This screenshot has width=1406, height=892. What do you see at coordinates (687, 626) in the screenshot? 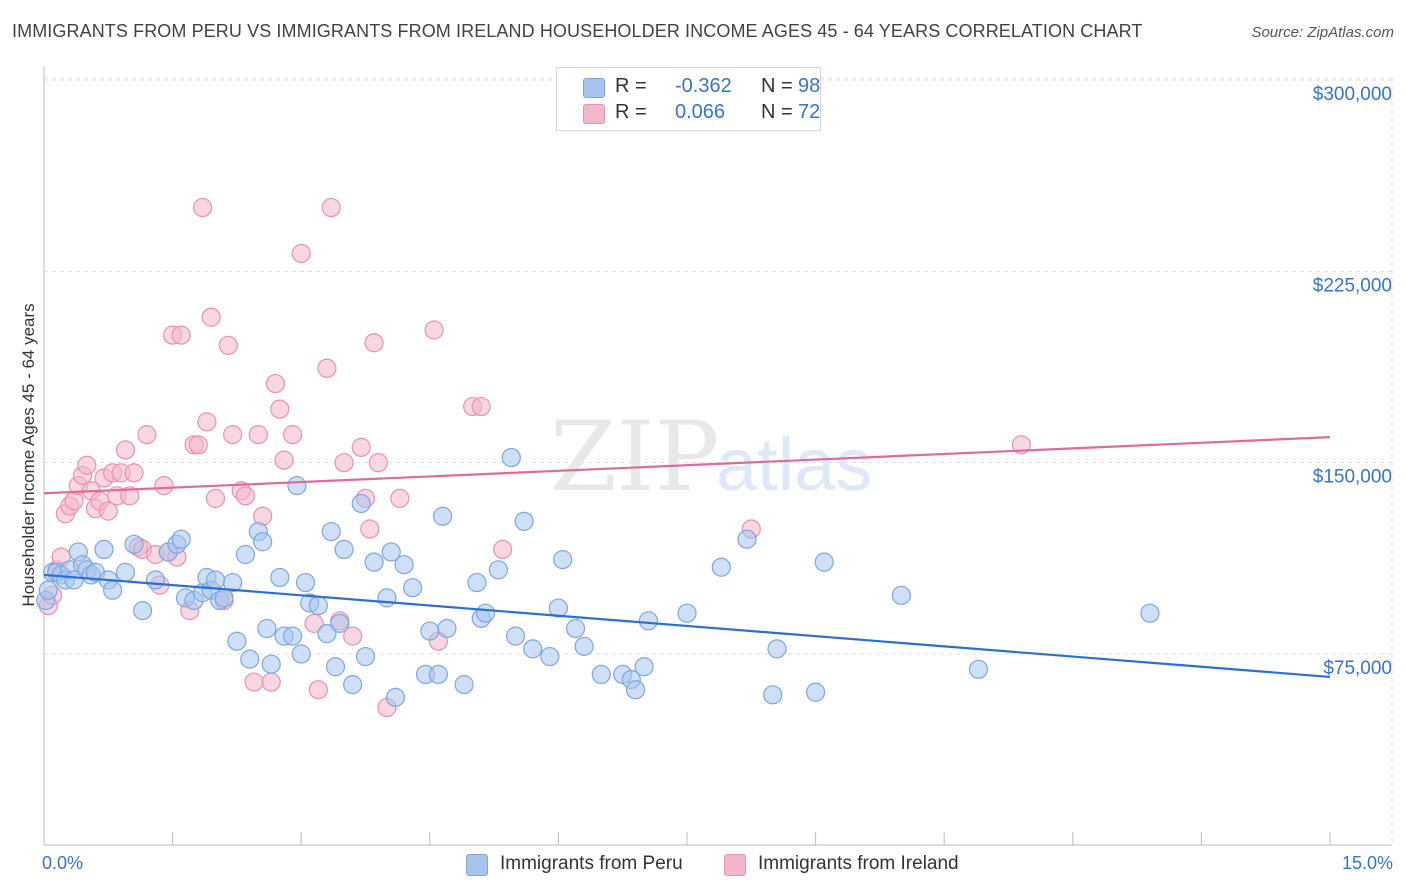
I see `trend-line-peru` at bounding box center [687, 626].